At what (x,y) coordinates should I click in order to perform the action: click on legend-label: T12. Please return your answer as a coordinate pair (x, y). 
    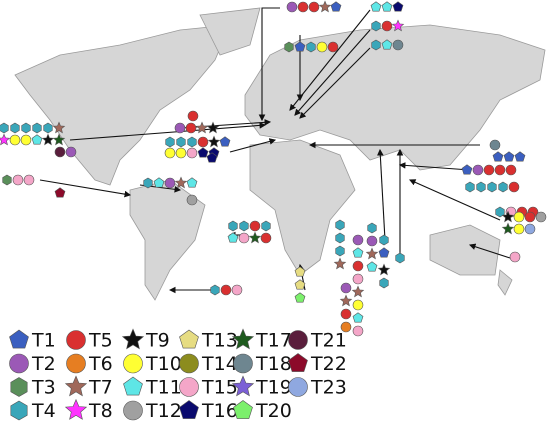
    Looking at the image, I should click on (163, 411).